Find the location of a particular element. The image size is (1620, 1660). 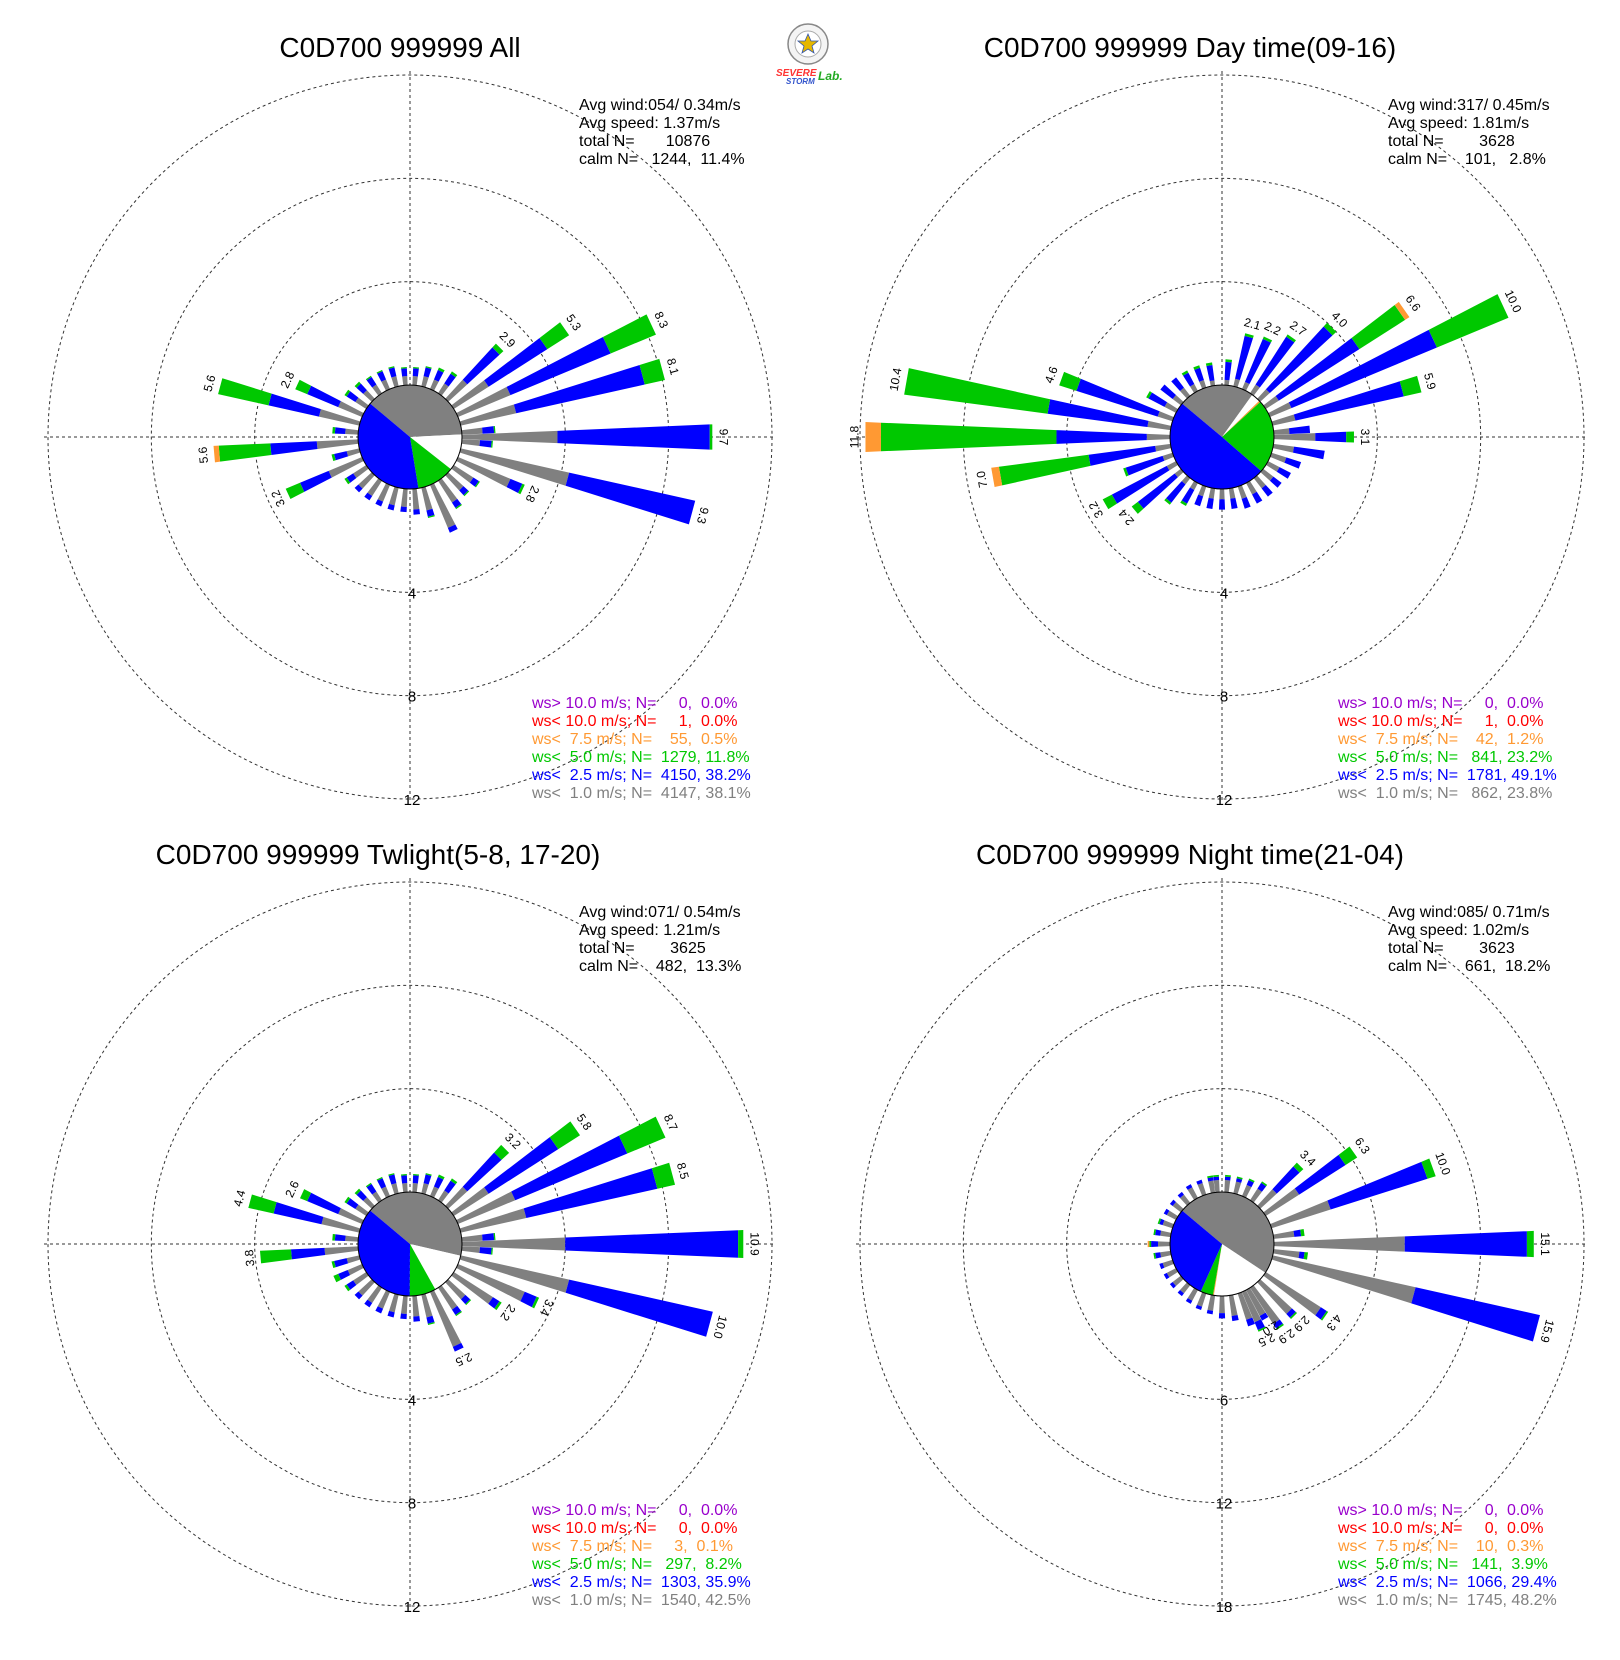

bar-label: 10.4 is located at coordinates (896, 379).